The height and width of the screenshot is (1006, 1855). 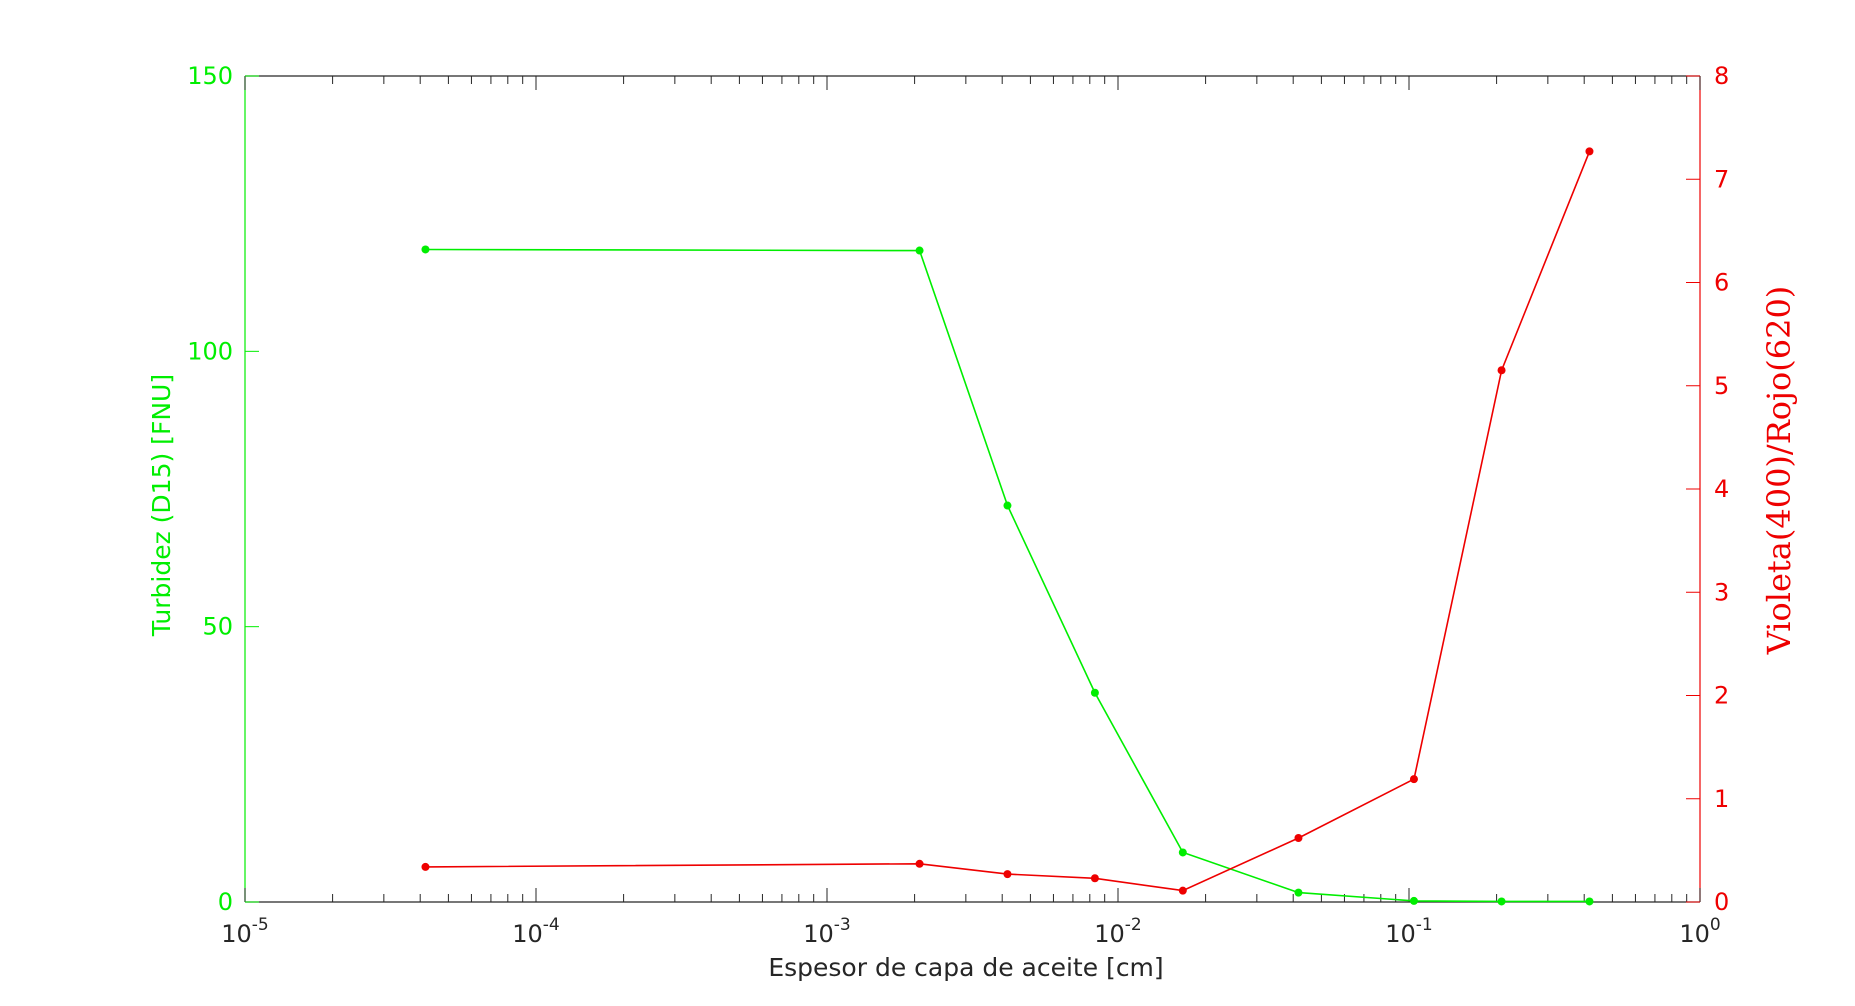 I want to click on y-right-tick-label: 2, so click(x=1721, y=696).